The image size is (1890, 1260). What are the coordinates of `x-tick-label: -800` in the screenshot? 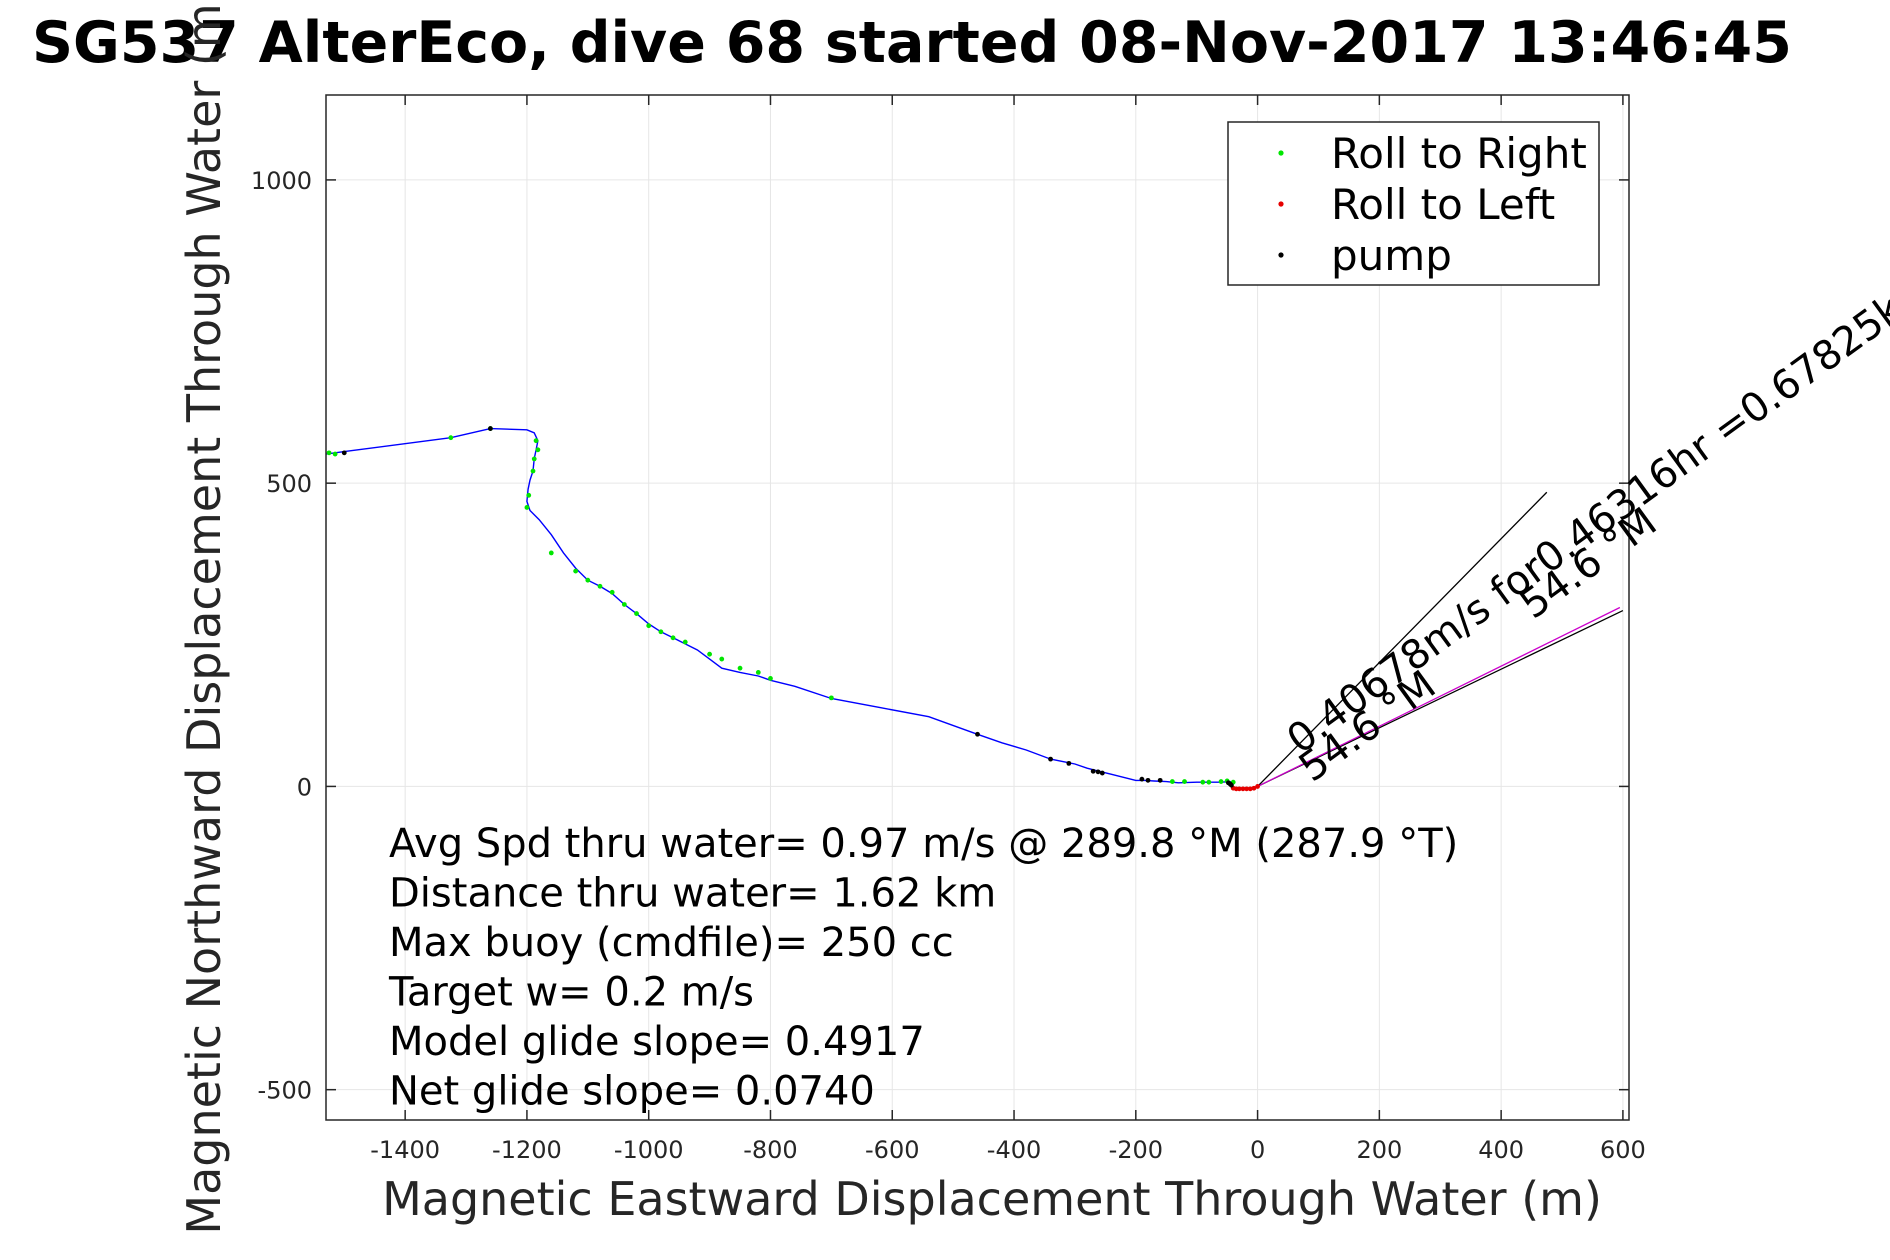 It's located at (770, 1150).